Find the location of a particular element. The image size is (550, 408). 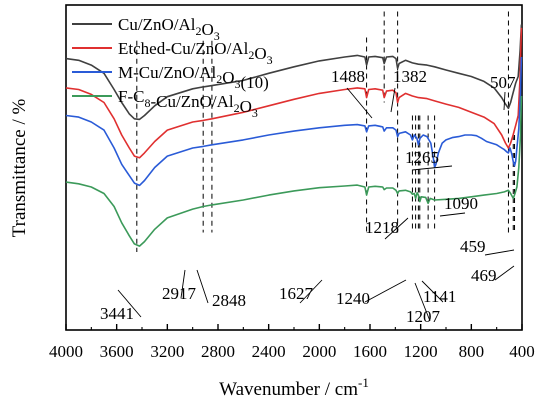

peak-label-1141: 1141 is located at coordinates (439, 296).